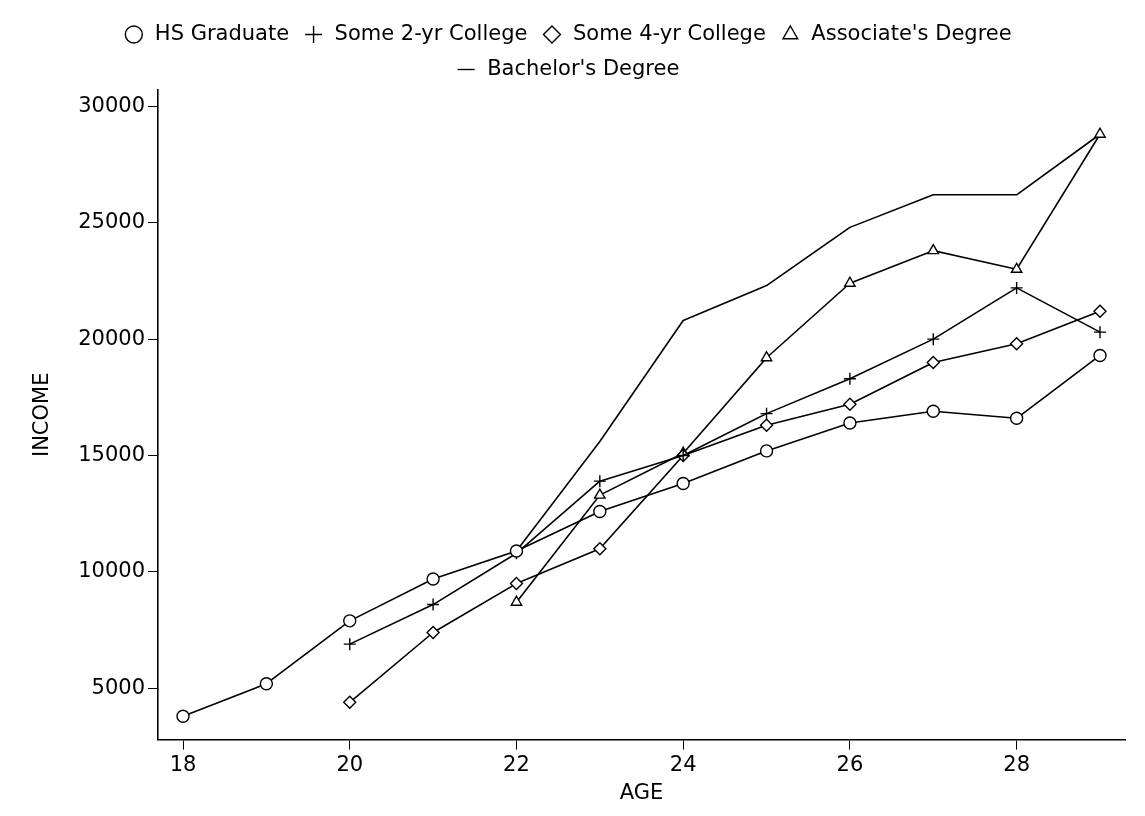 The width and height of the screenshot is (1145, 816). Describe the element at coordinates (669, 32) in the screenshot. I see `legend-label: Some 4-yr College` at that location.